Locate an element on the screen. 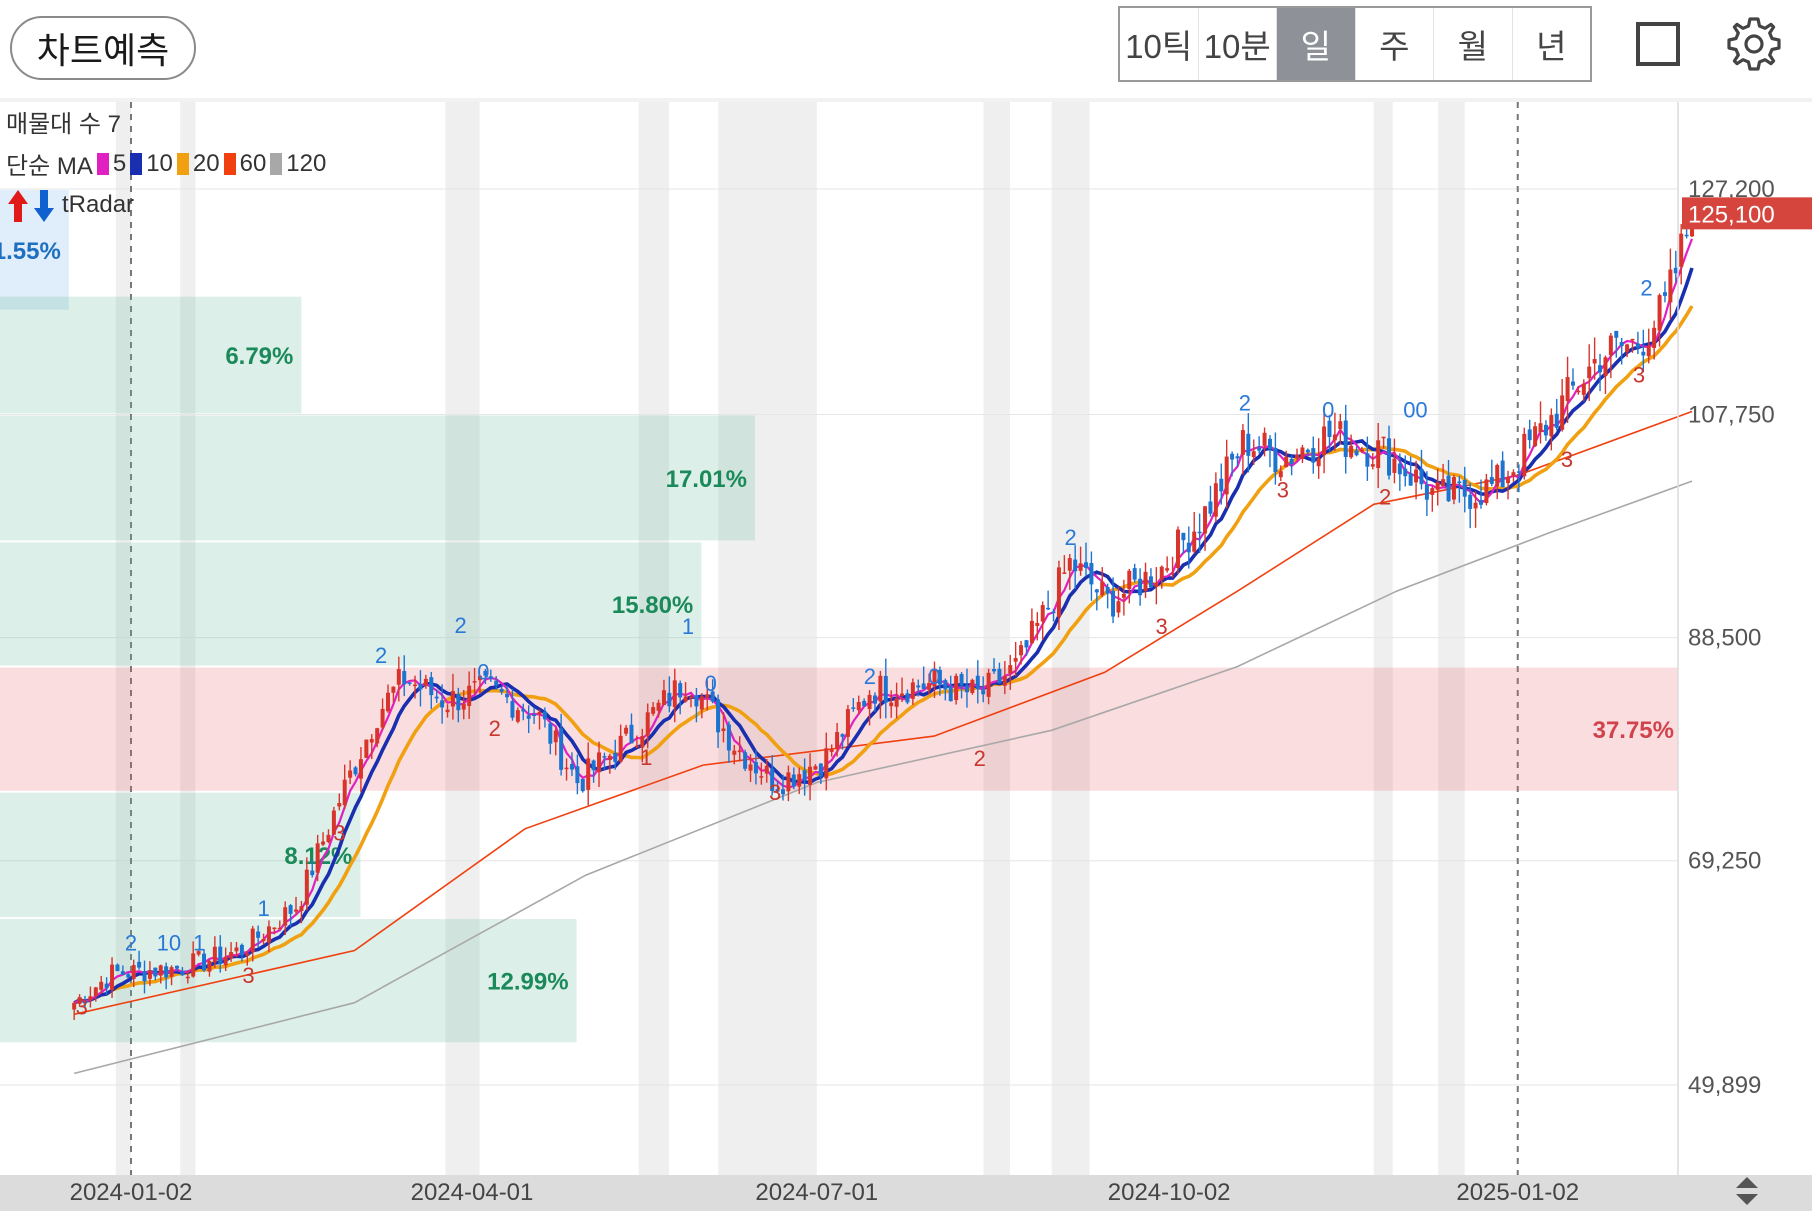 The width and height of the screenshot is (1812, 1211). signal-label-7: 1 is located at coordinates (688, 626).